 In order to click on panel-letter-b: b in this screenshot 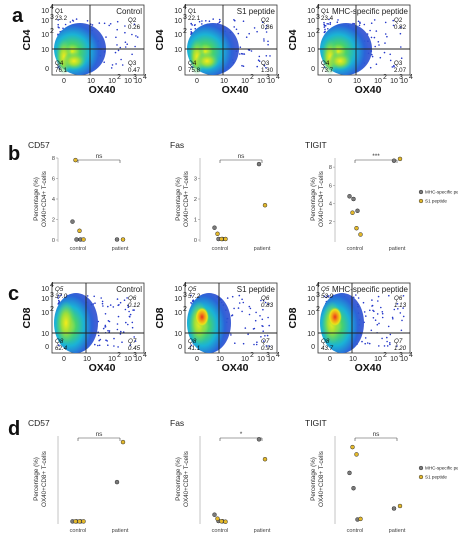, I will do `click(14, 154)`.